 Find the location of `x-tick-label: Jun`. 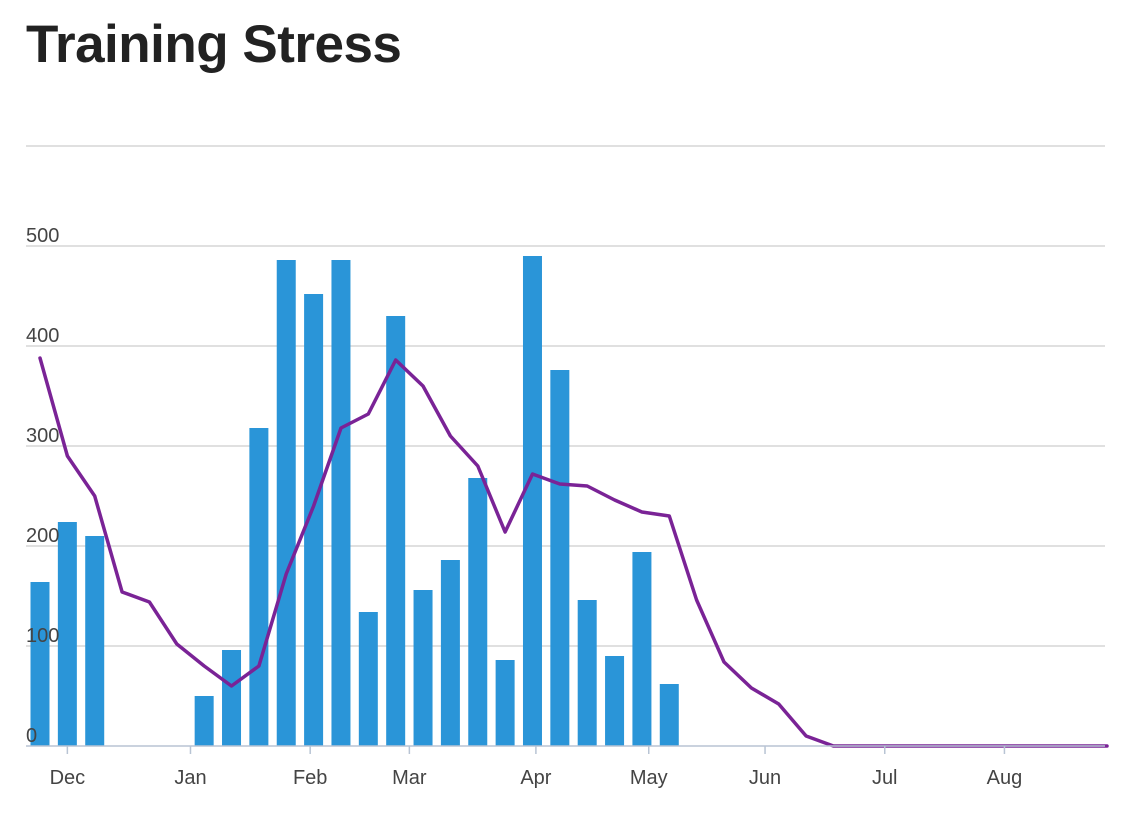

x-tick-label: Jun is located at coordinates (765, 778).